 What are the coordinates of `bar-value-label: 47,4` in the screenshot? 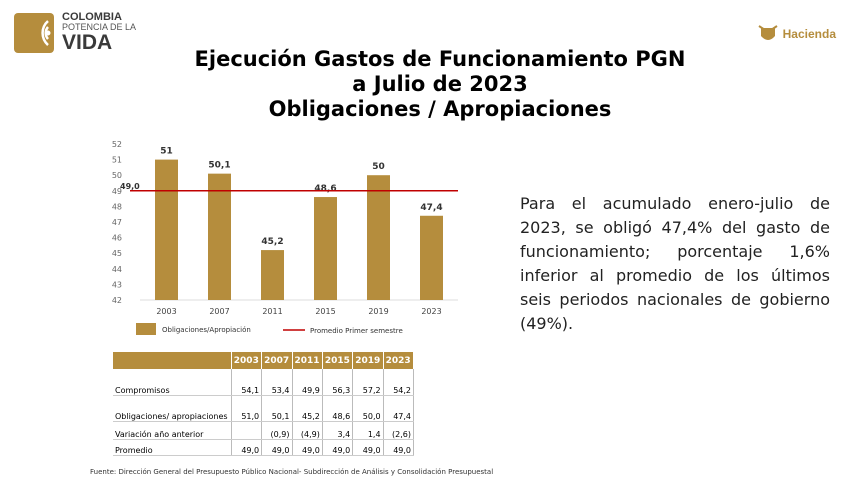 It's located at (431, 208).